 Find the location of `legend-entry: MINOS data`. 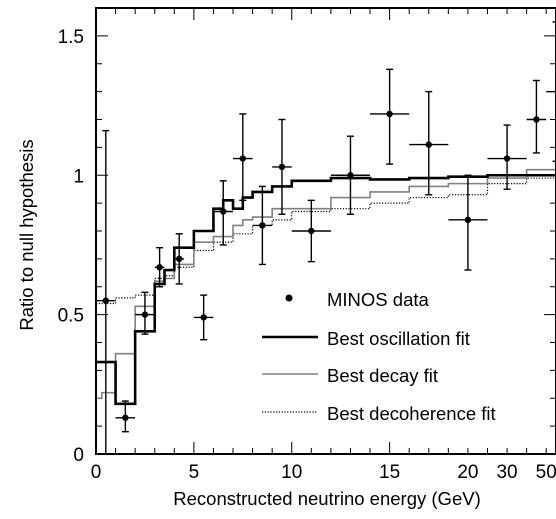

legend-entry: MINOS data is located at coordinates (357, 299).